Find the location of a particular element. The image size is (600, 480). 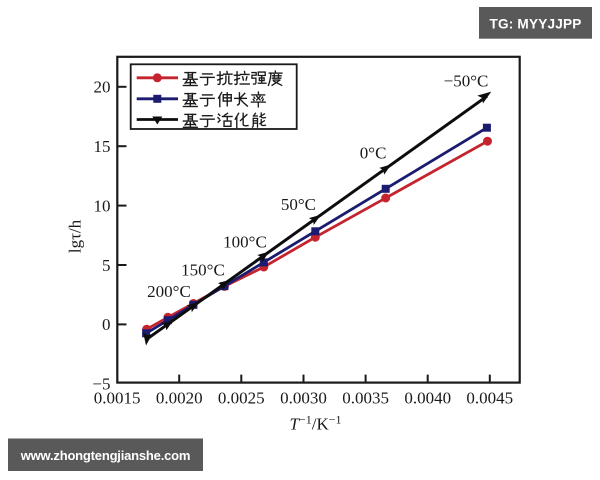

svg-text: 100°C is located at coordinates (245, 241).